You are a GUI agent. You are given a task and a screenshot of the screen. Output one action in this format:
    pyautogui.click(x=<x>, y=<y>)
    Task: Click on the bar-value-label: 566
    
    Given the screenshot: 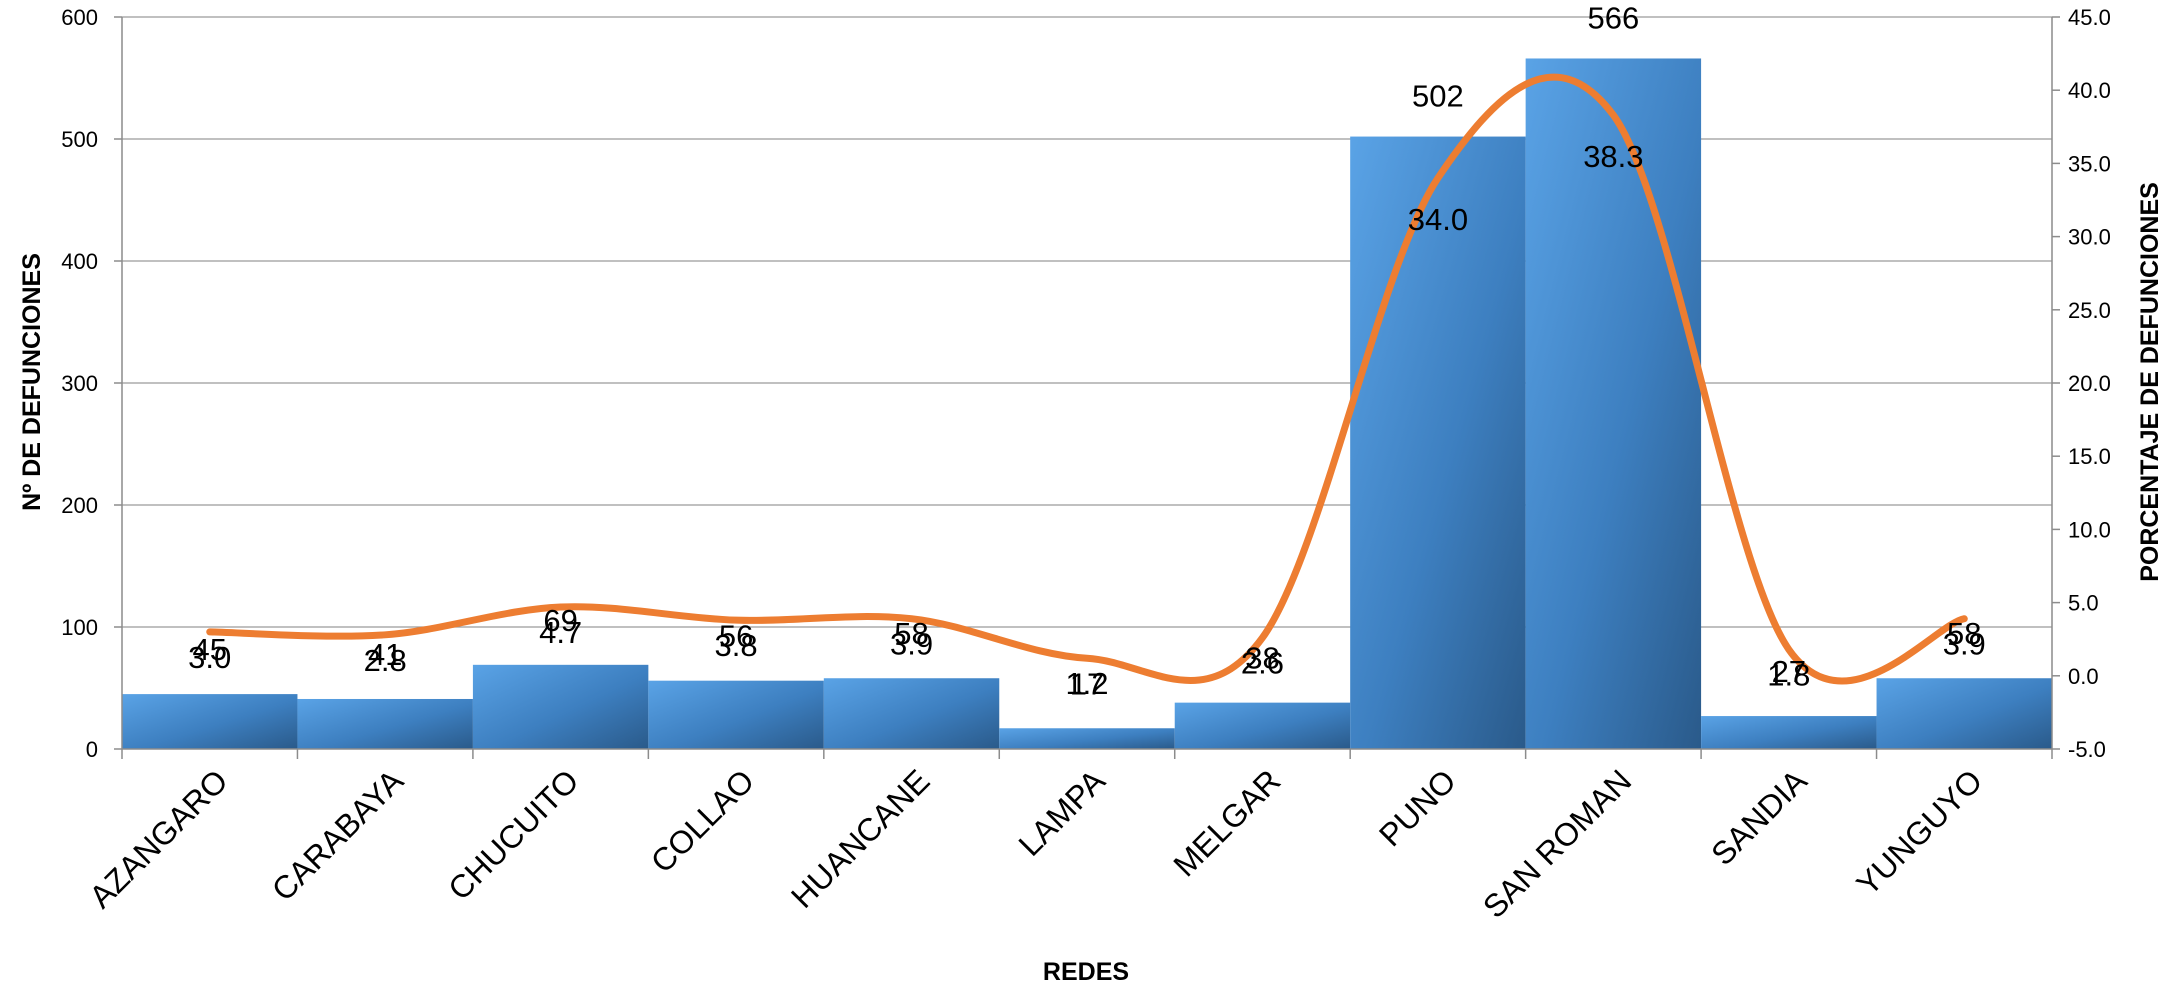 What is the action you would take?
    pyautogui.click(x=1613, y=17)
    